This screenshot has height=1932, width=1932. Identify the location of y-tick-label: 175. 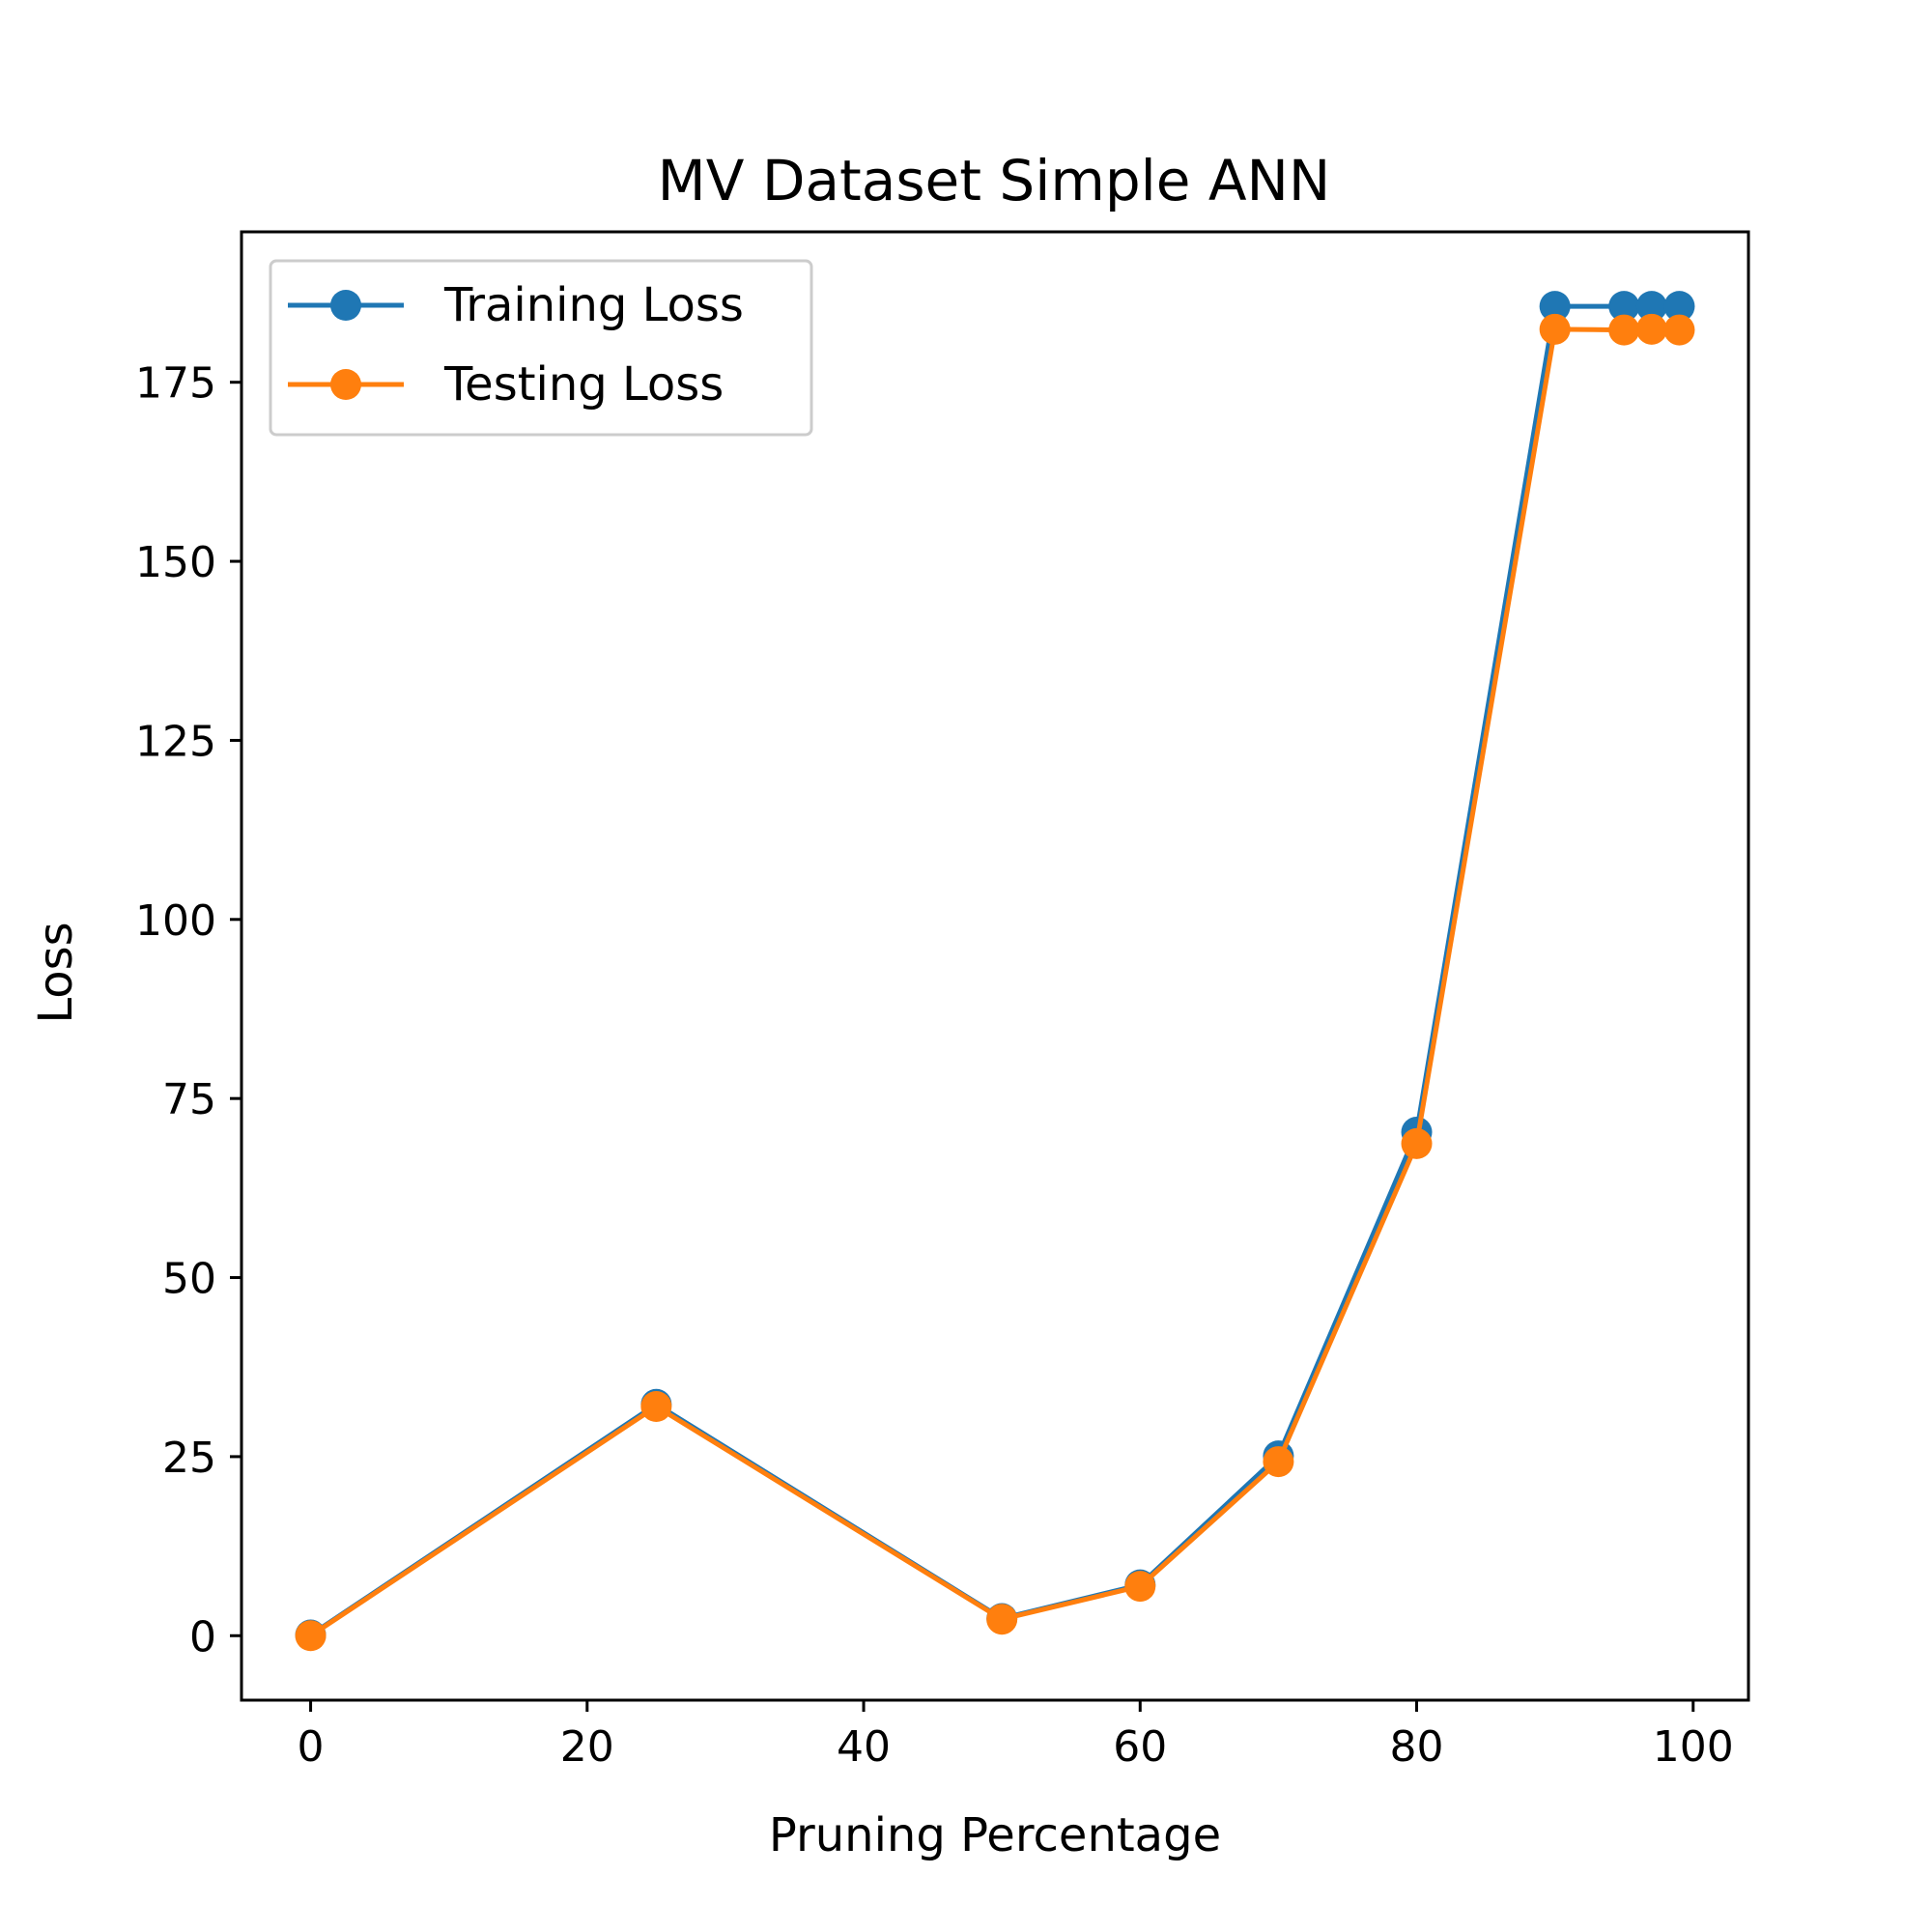
(175, 384).